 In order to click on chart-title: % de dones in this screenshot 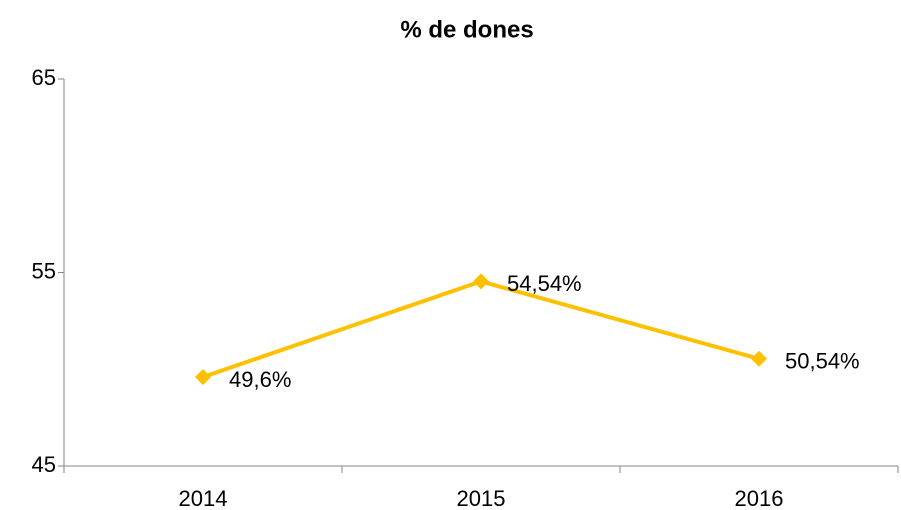, I will do `click(466, 29)`.